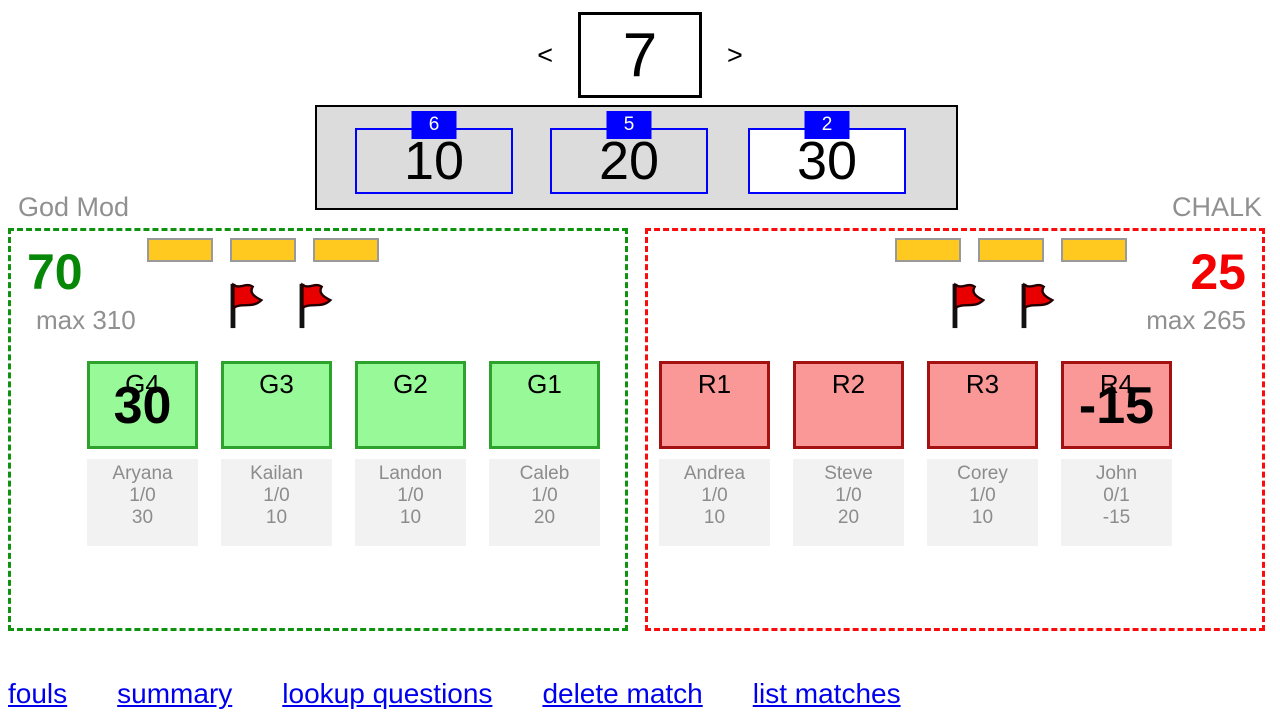 Image resolution: width=1280 pixels, height=720 pixels. Describe the element at coordinates (434, 125) in the screenshot. I see `remaining-count-badge: 6` at that location.